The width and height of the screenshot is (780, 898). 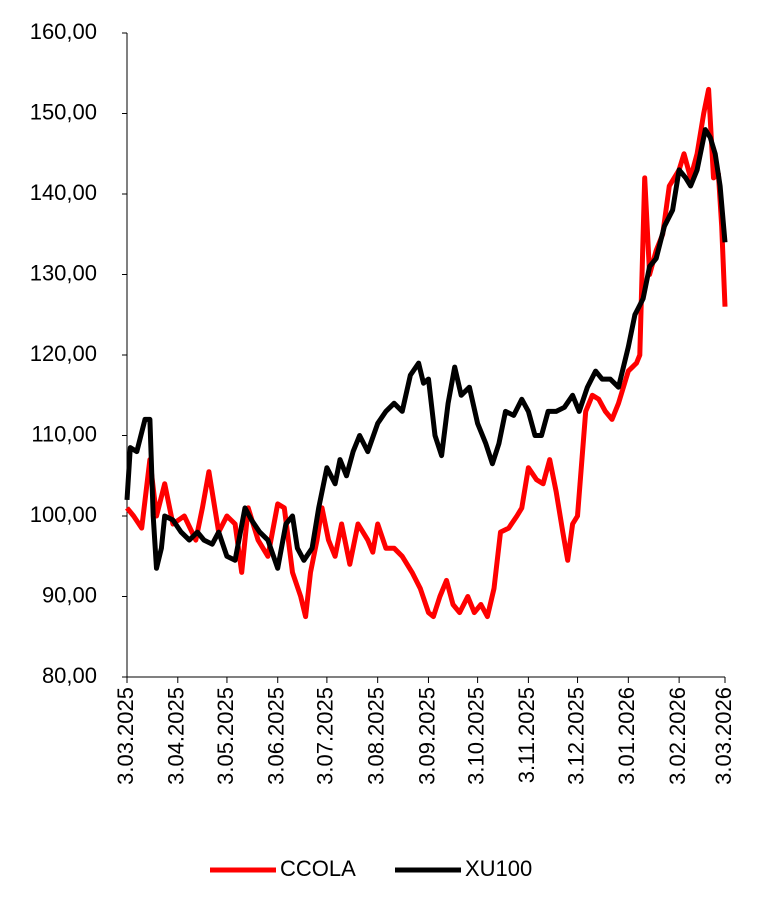 What do you see at coordinates (63, 31) in the screenshot?
I see `y-tick-label: 160,00` at bounding box center [63, 31].